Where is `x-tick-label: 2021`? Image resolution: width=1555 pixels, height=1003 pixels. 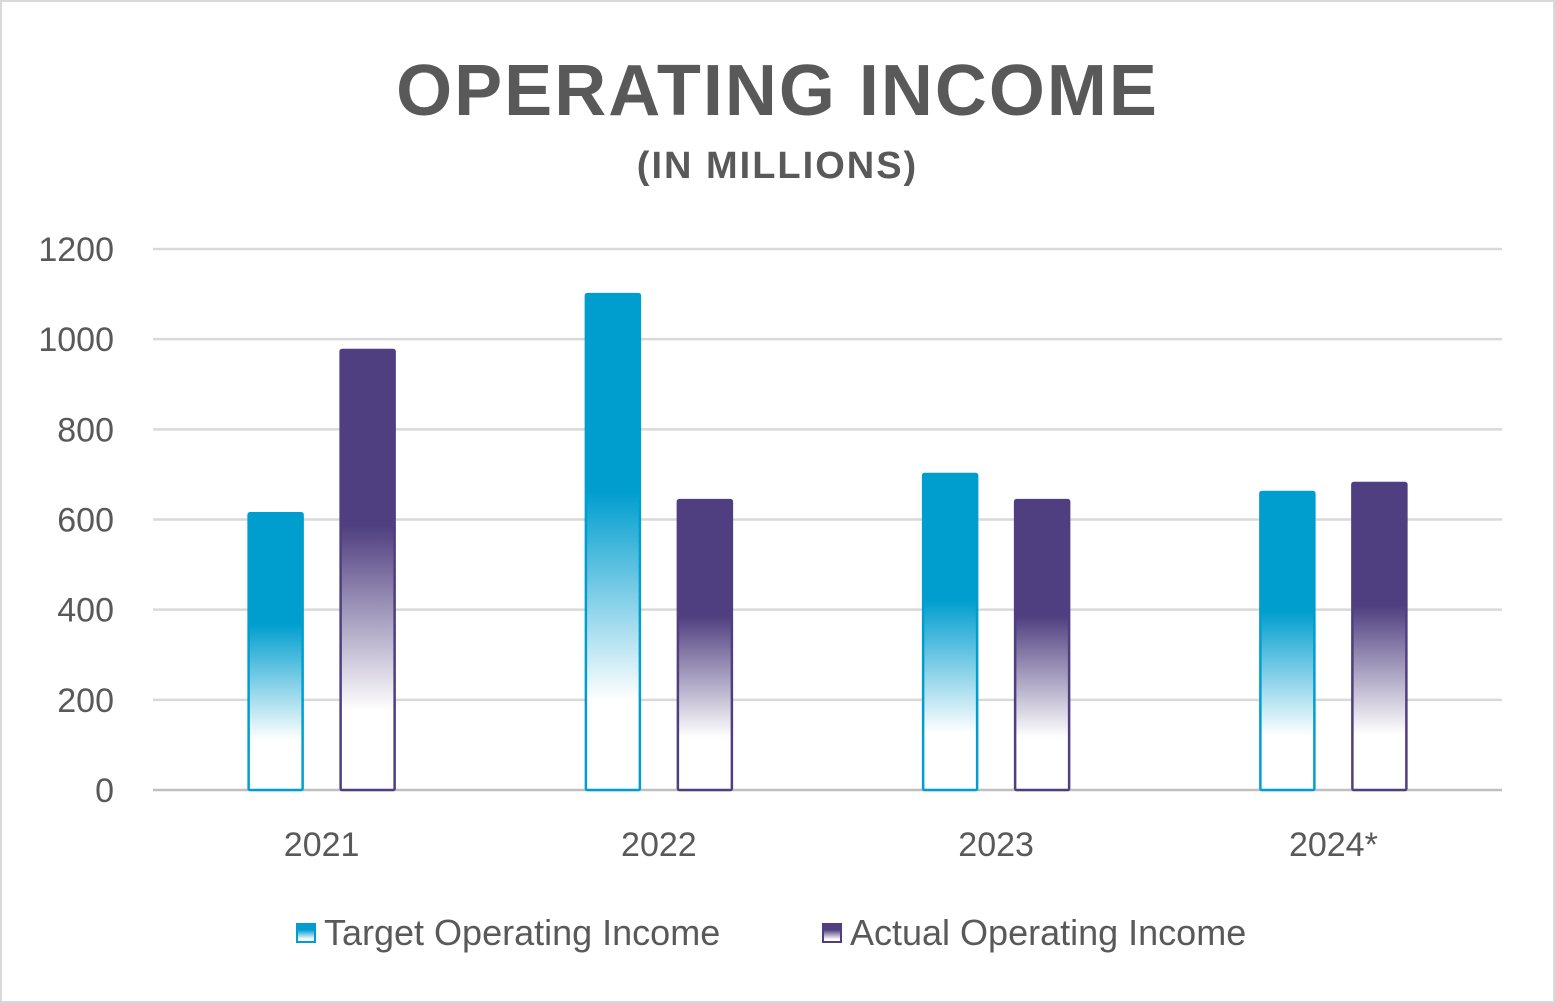
x-tick-label: 2021 is located at coordinates (322, 845).